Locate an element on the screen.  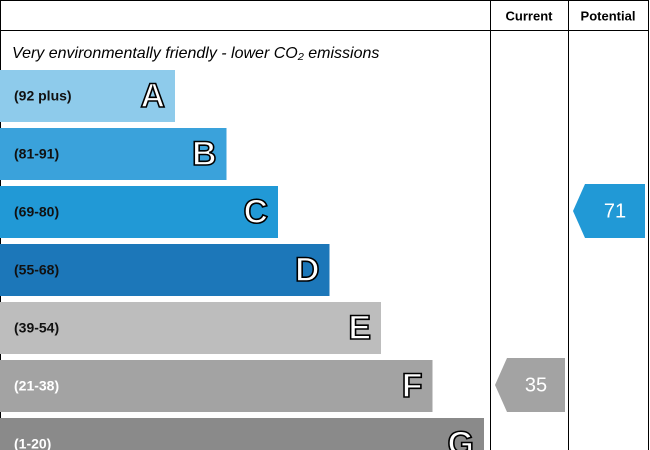
band-range: (1-20) is located at coordinates (32, 443).